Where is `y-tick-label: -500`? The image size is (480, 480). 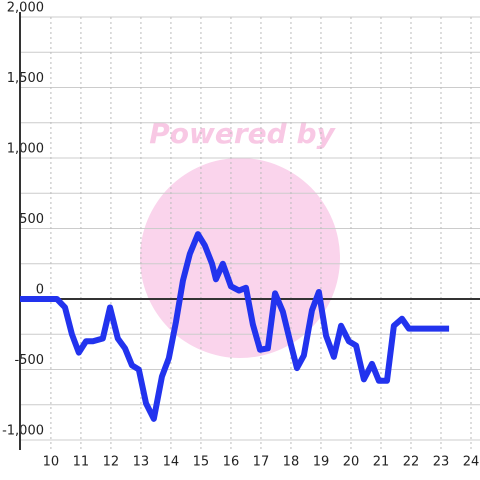
y-tick-label: -500 is located at coordinates (29, 360).